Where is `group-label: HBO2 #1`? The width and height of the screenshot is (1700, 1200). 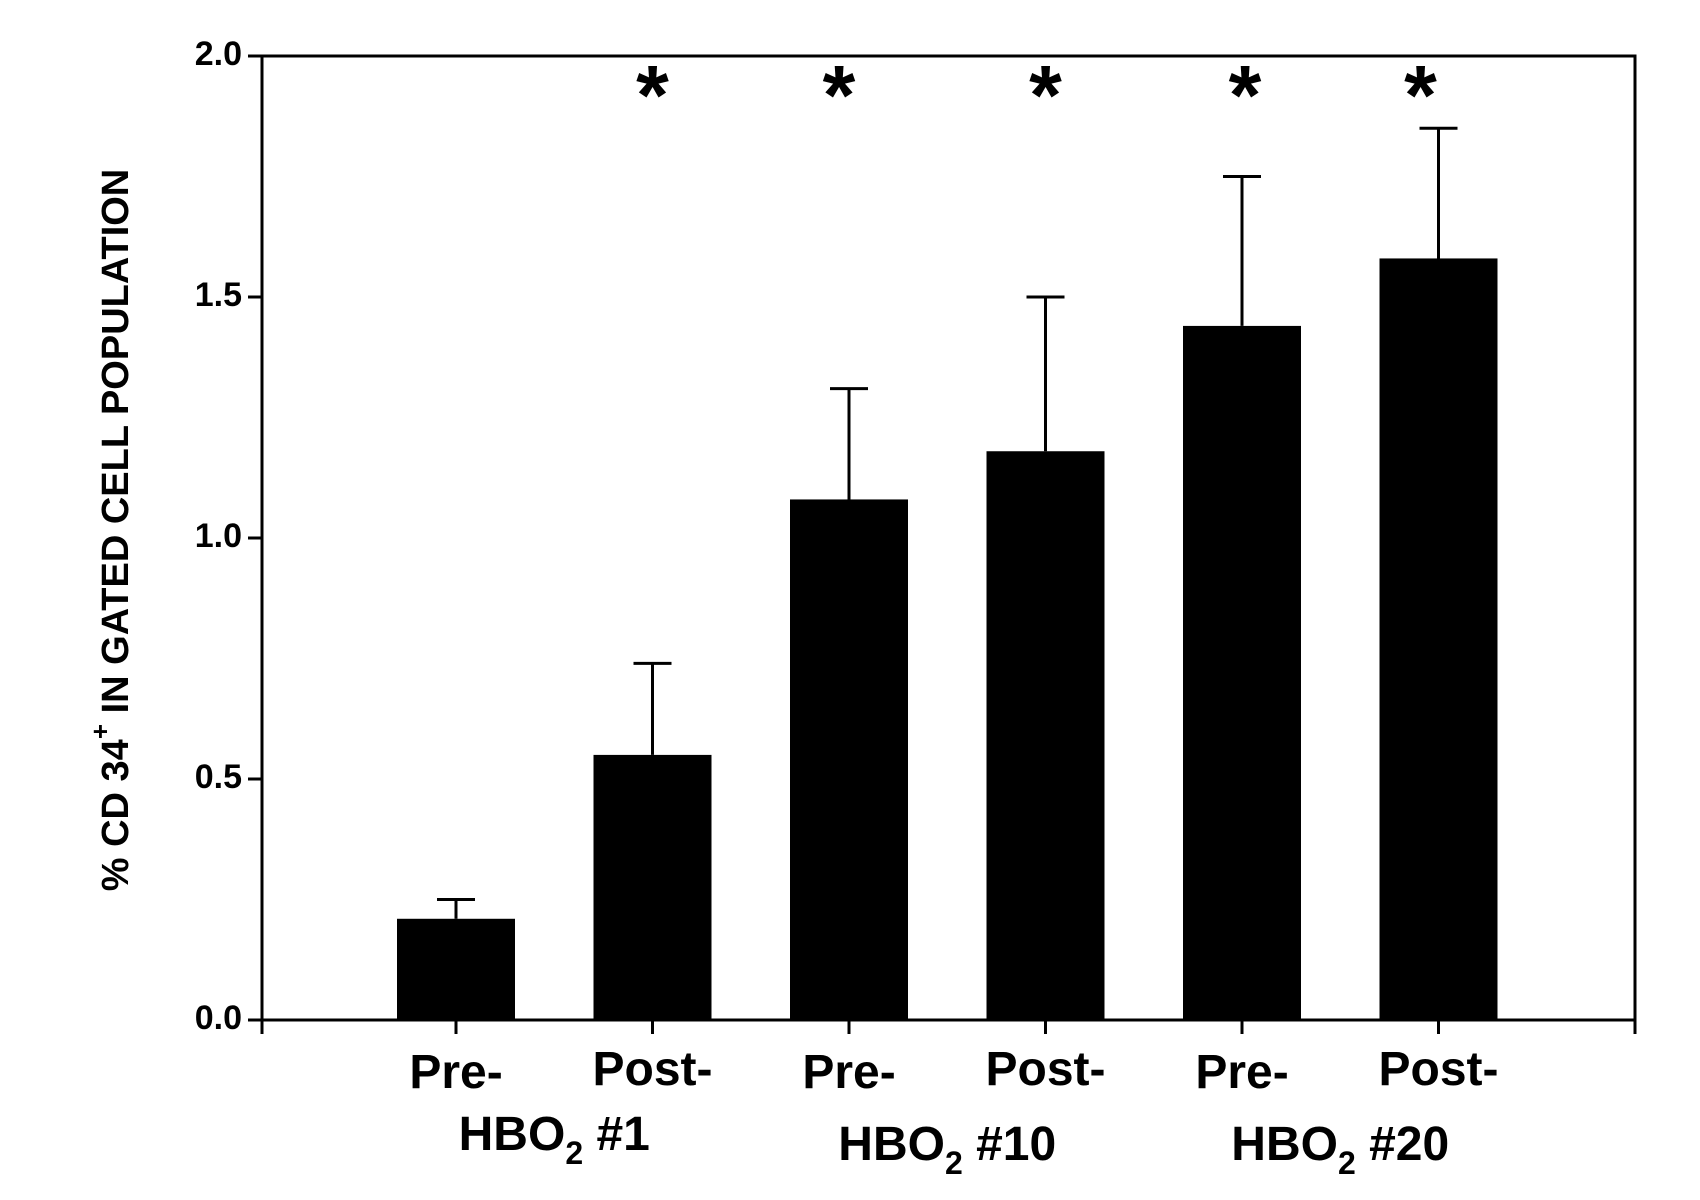
group-label: HBO2 #1 is located at coordinates (554, 1139).